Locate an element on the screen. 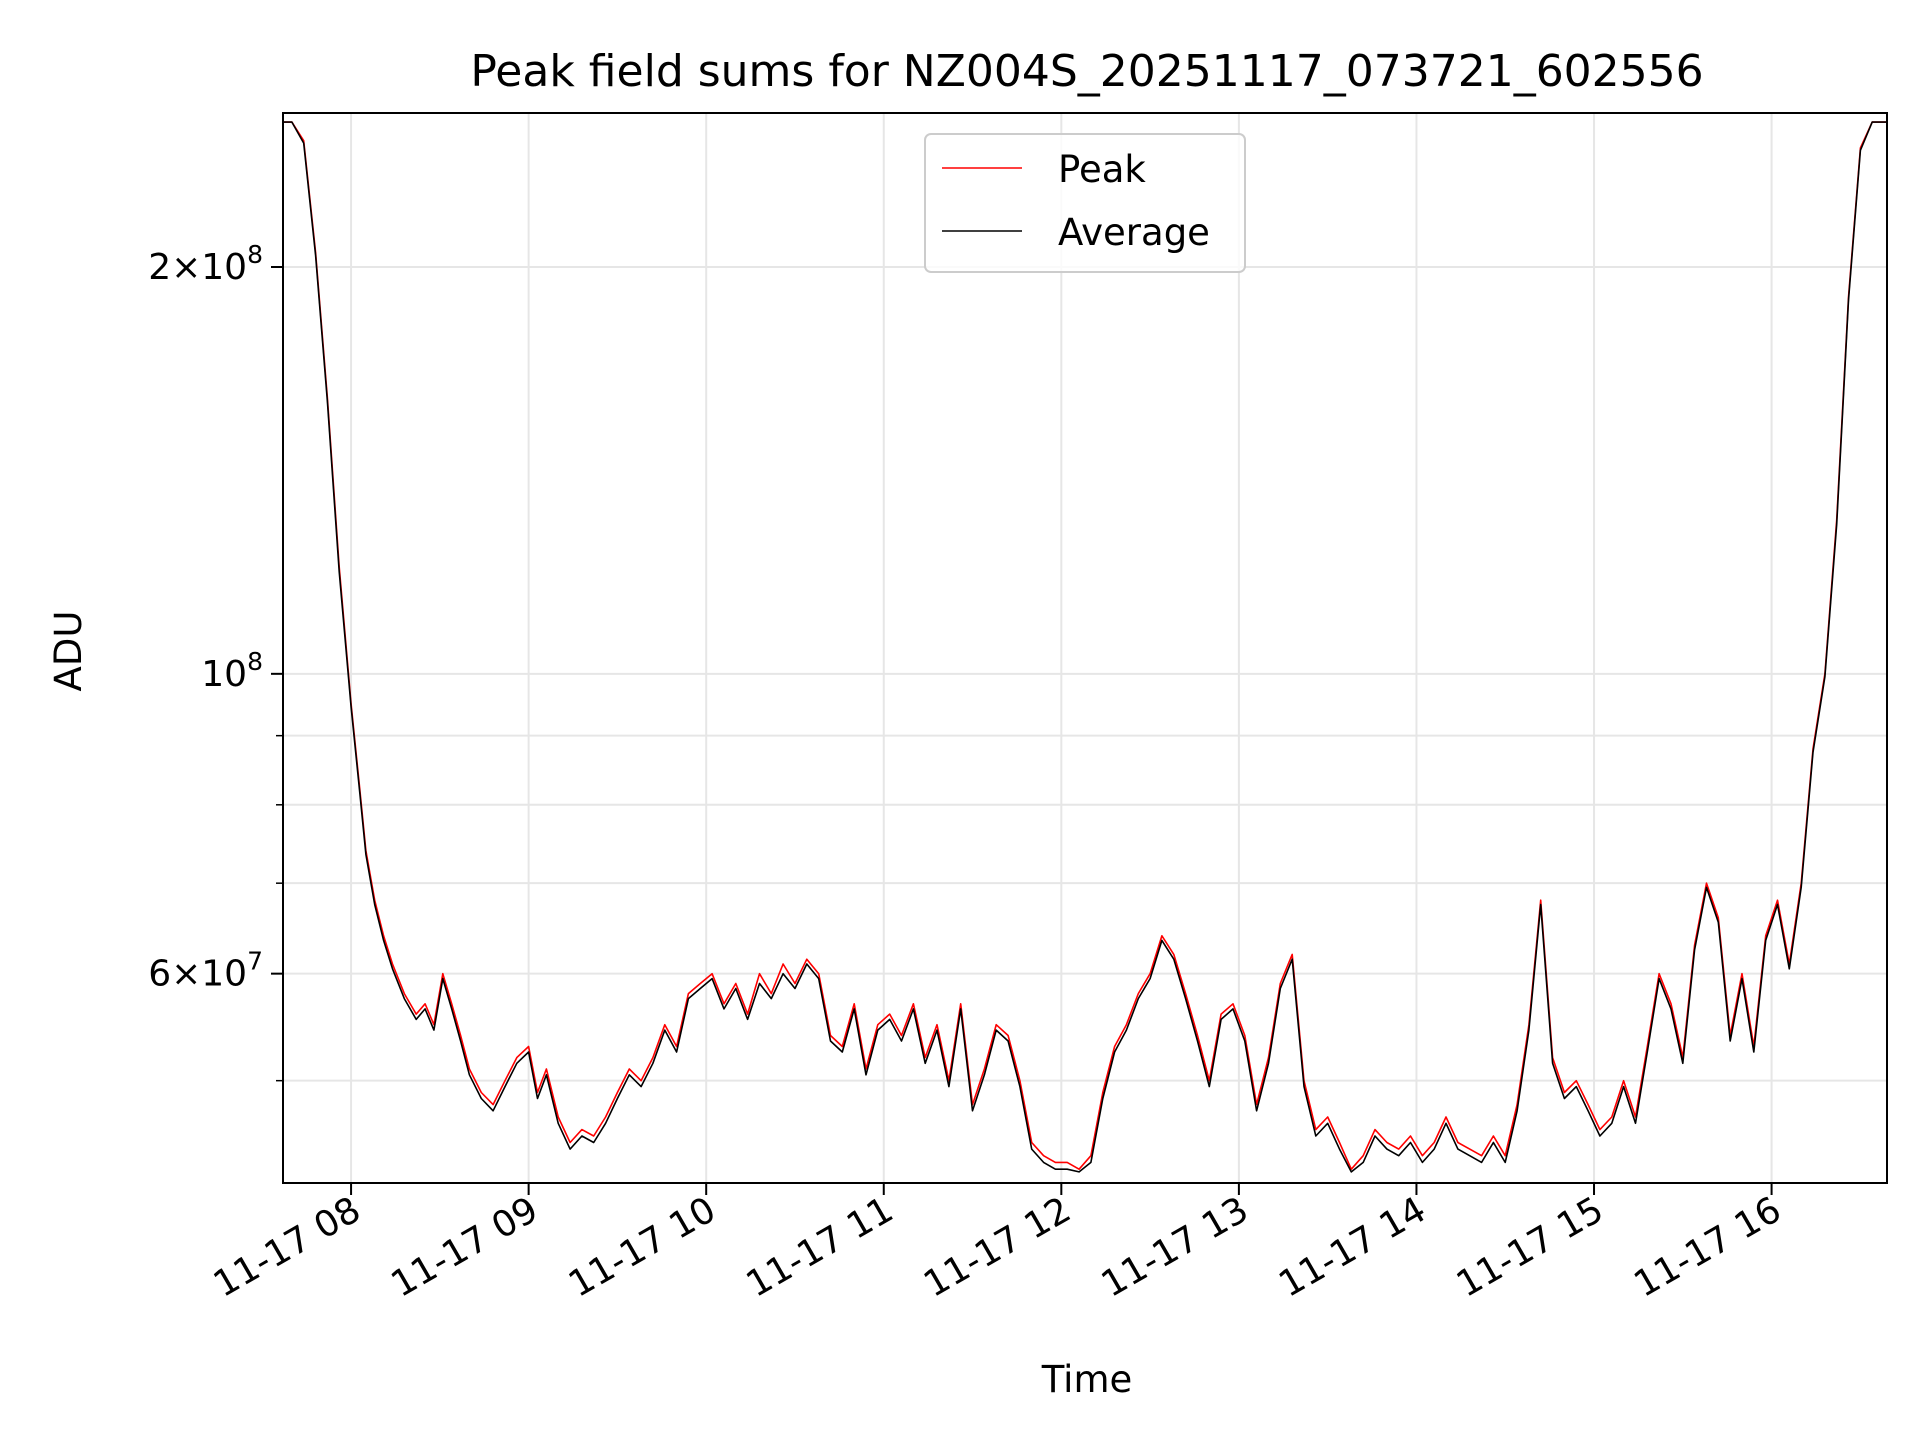  y-tick-label: 2×108 is located at coordinates (205, 264).